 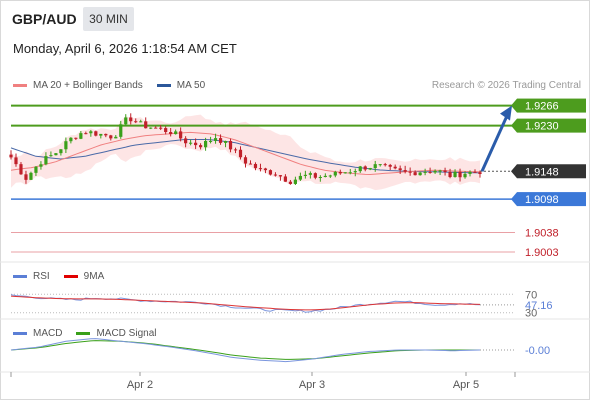 What do you see at coordinates (537, 351) in the screenshot?
I see `macd-last-value: -0.00` at bounding box center [537, 351].